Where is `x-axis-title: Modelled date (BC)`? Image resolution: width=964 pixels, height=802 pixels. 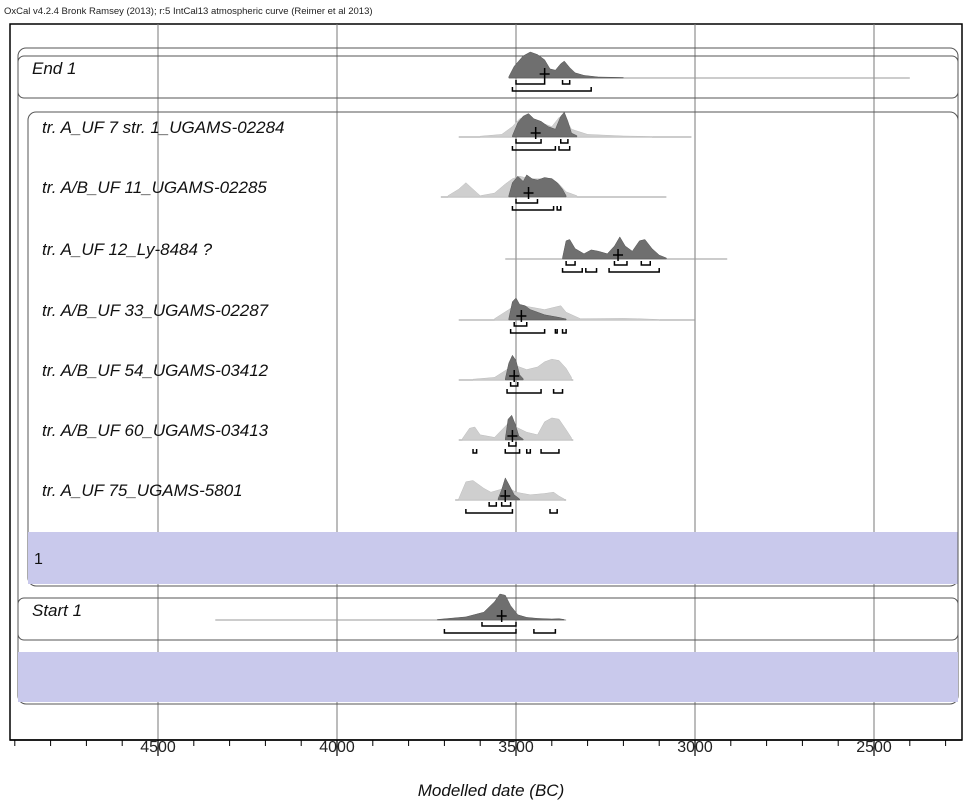
x-axis-title: Modelled date (BC) is located at coordinates (491, 790).